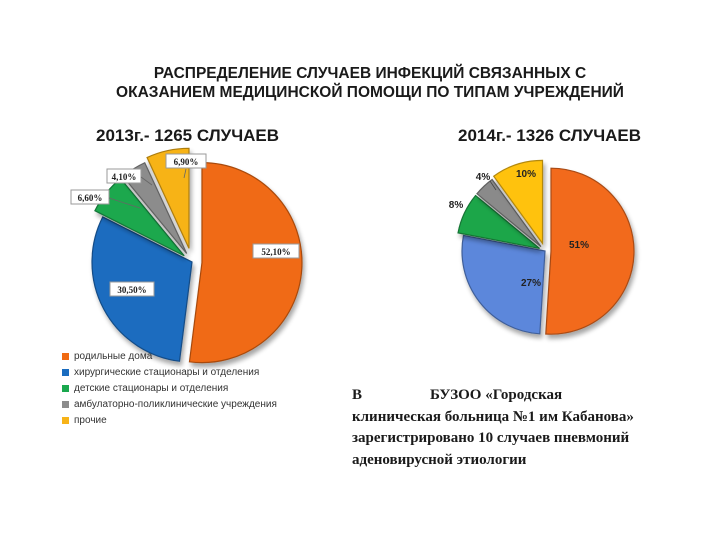  What do you see at coordinates (124, 177) in the screenshot?
I see `svg-text: 4,10%` at bounding box center [124, 177].